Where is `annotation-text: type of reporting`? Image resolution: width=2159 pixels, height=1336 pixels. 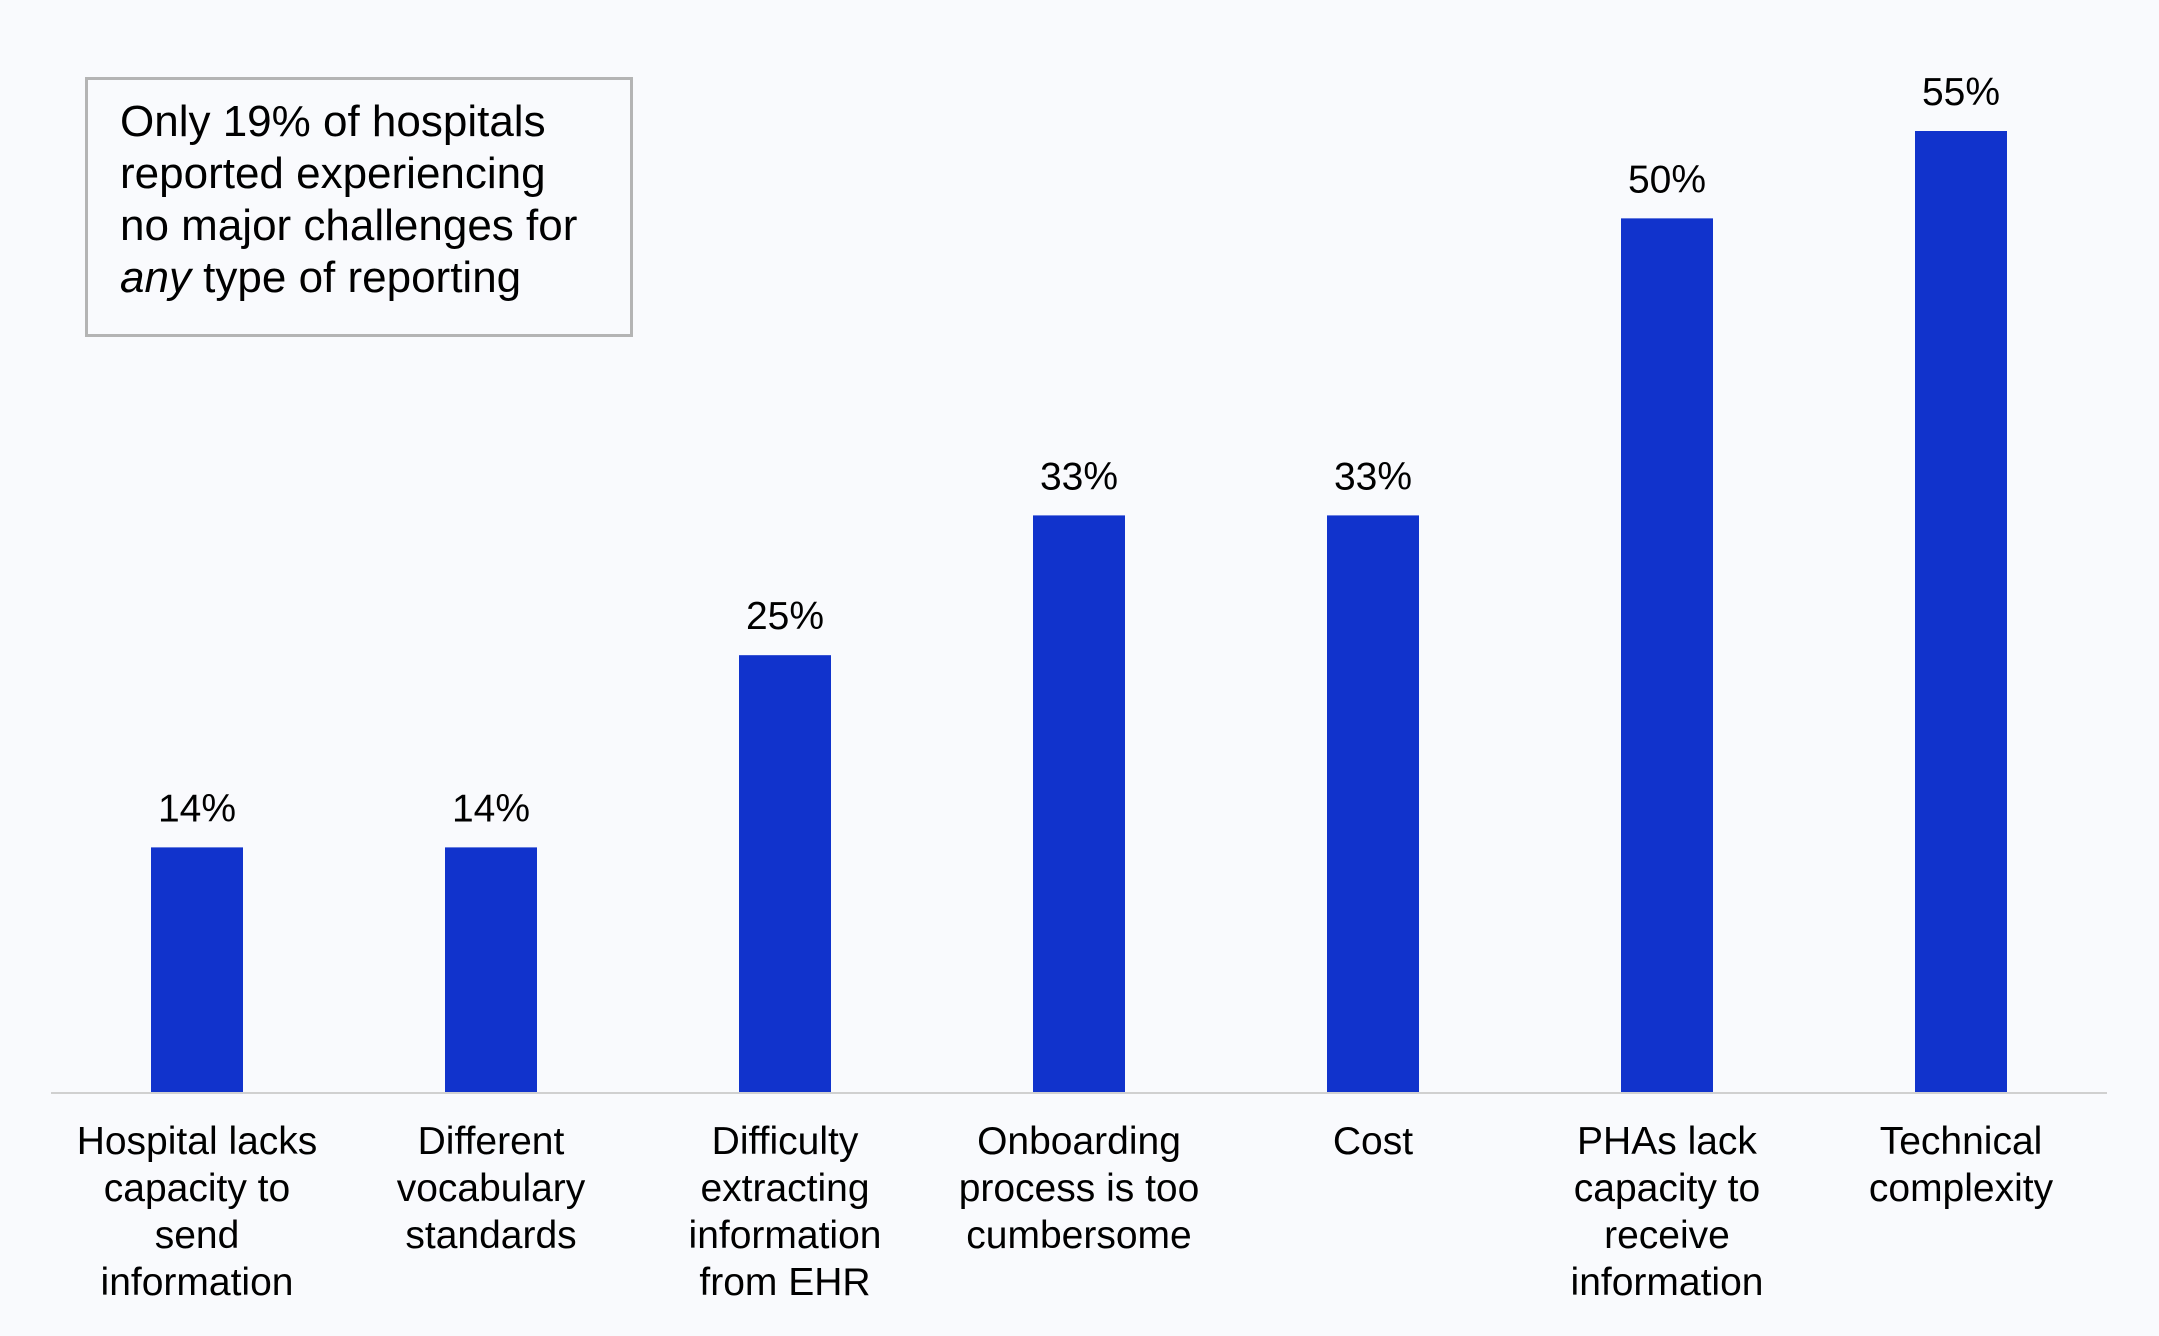
annotation-text: type of reporting is located at coordinates (356, 277).